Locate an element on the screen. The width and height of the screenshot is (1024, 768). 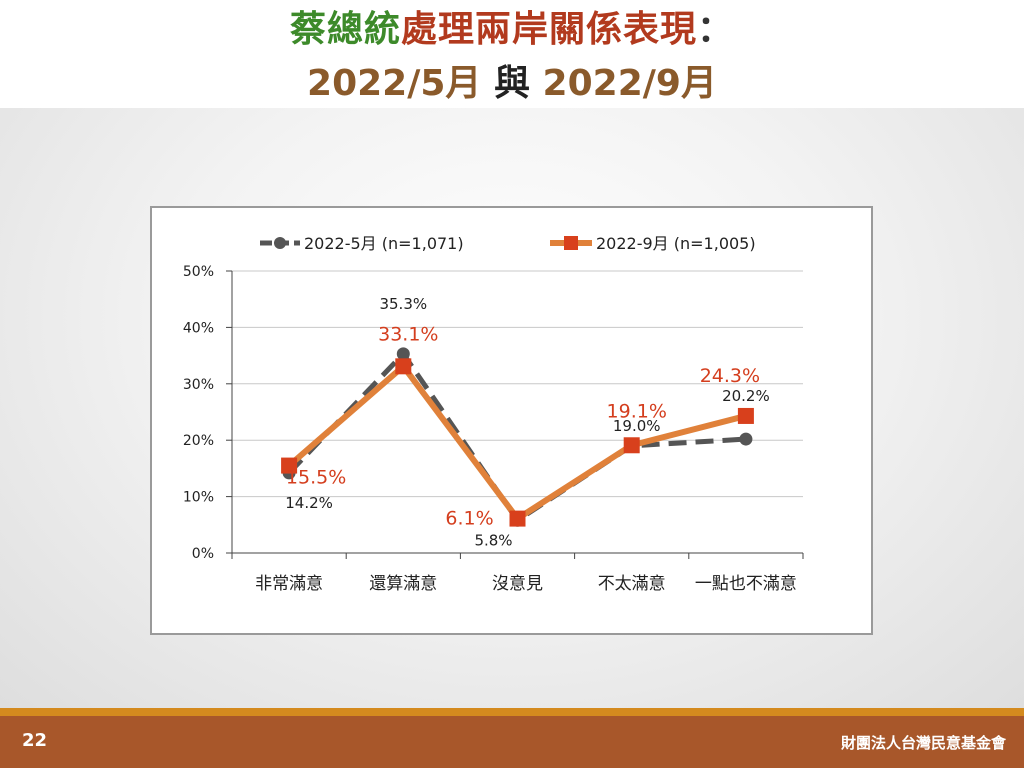
legend-label-2022-05: 2022-5月 (n=1,071) is located at coordinates (384, 243).